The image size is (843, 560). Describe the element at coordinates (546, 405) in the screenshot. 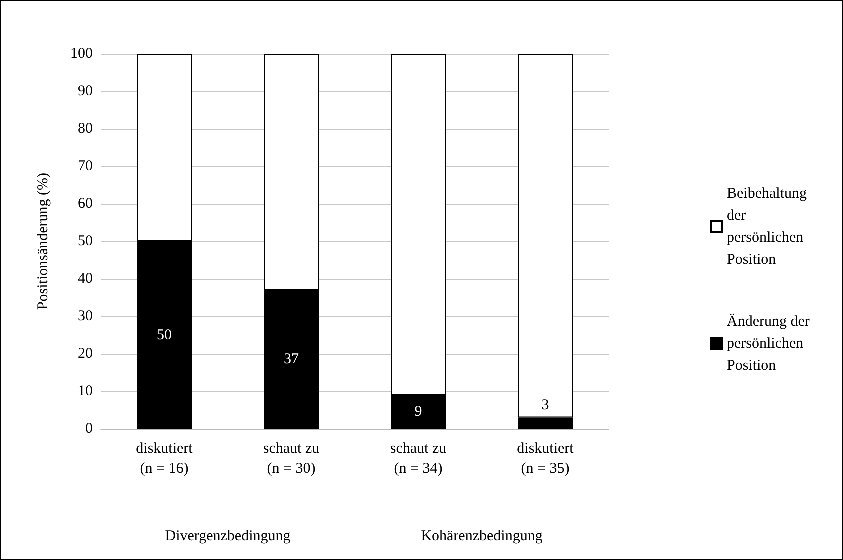

I see `data-label: 3` at that location.